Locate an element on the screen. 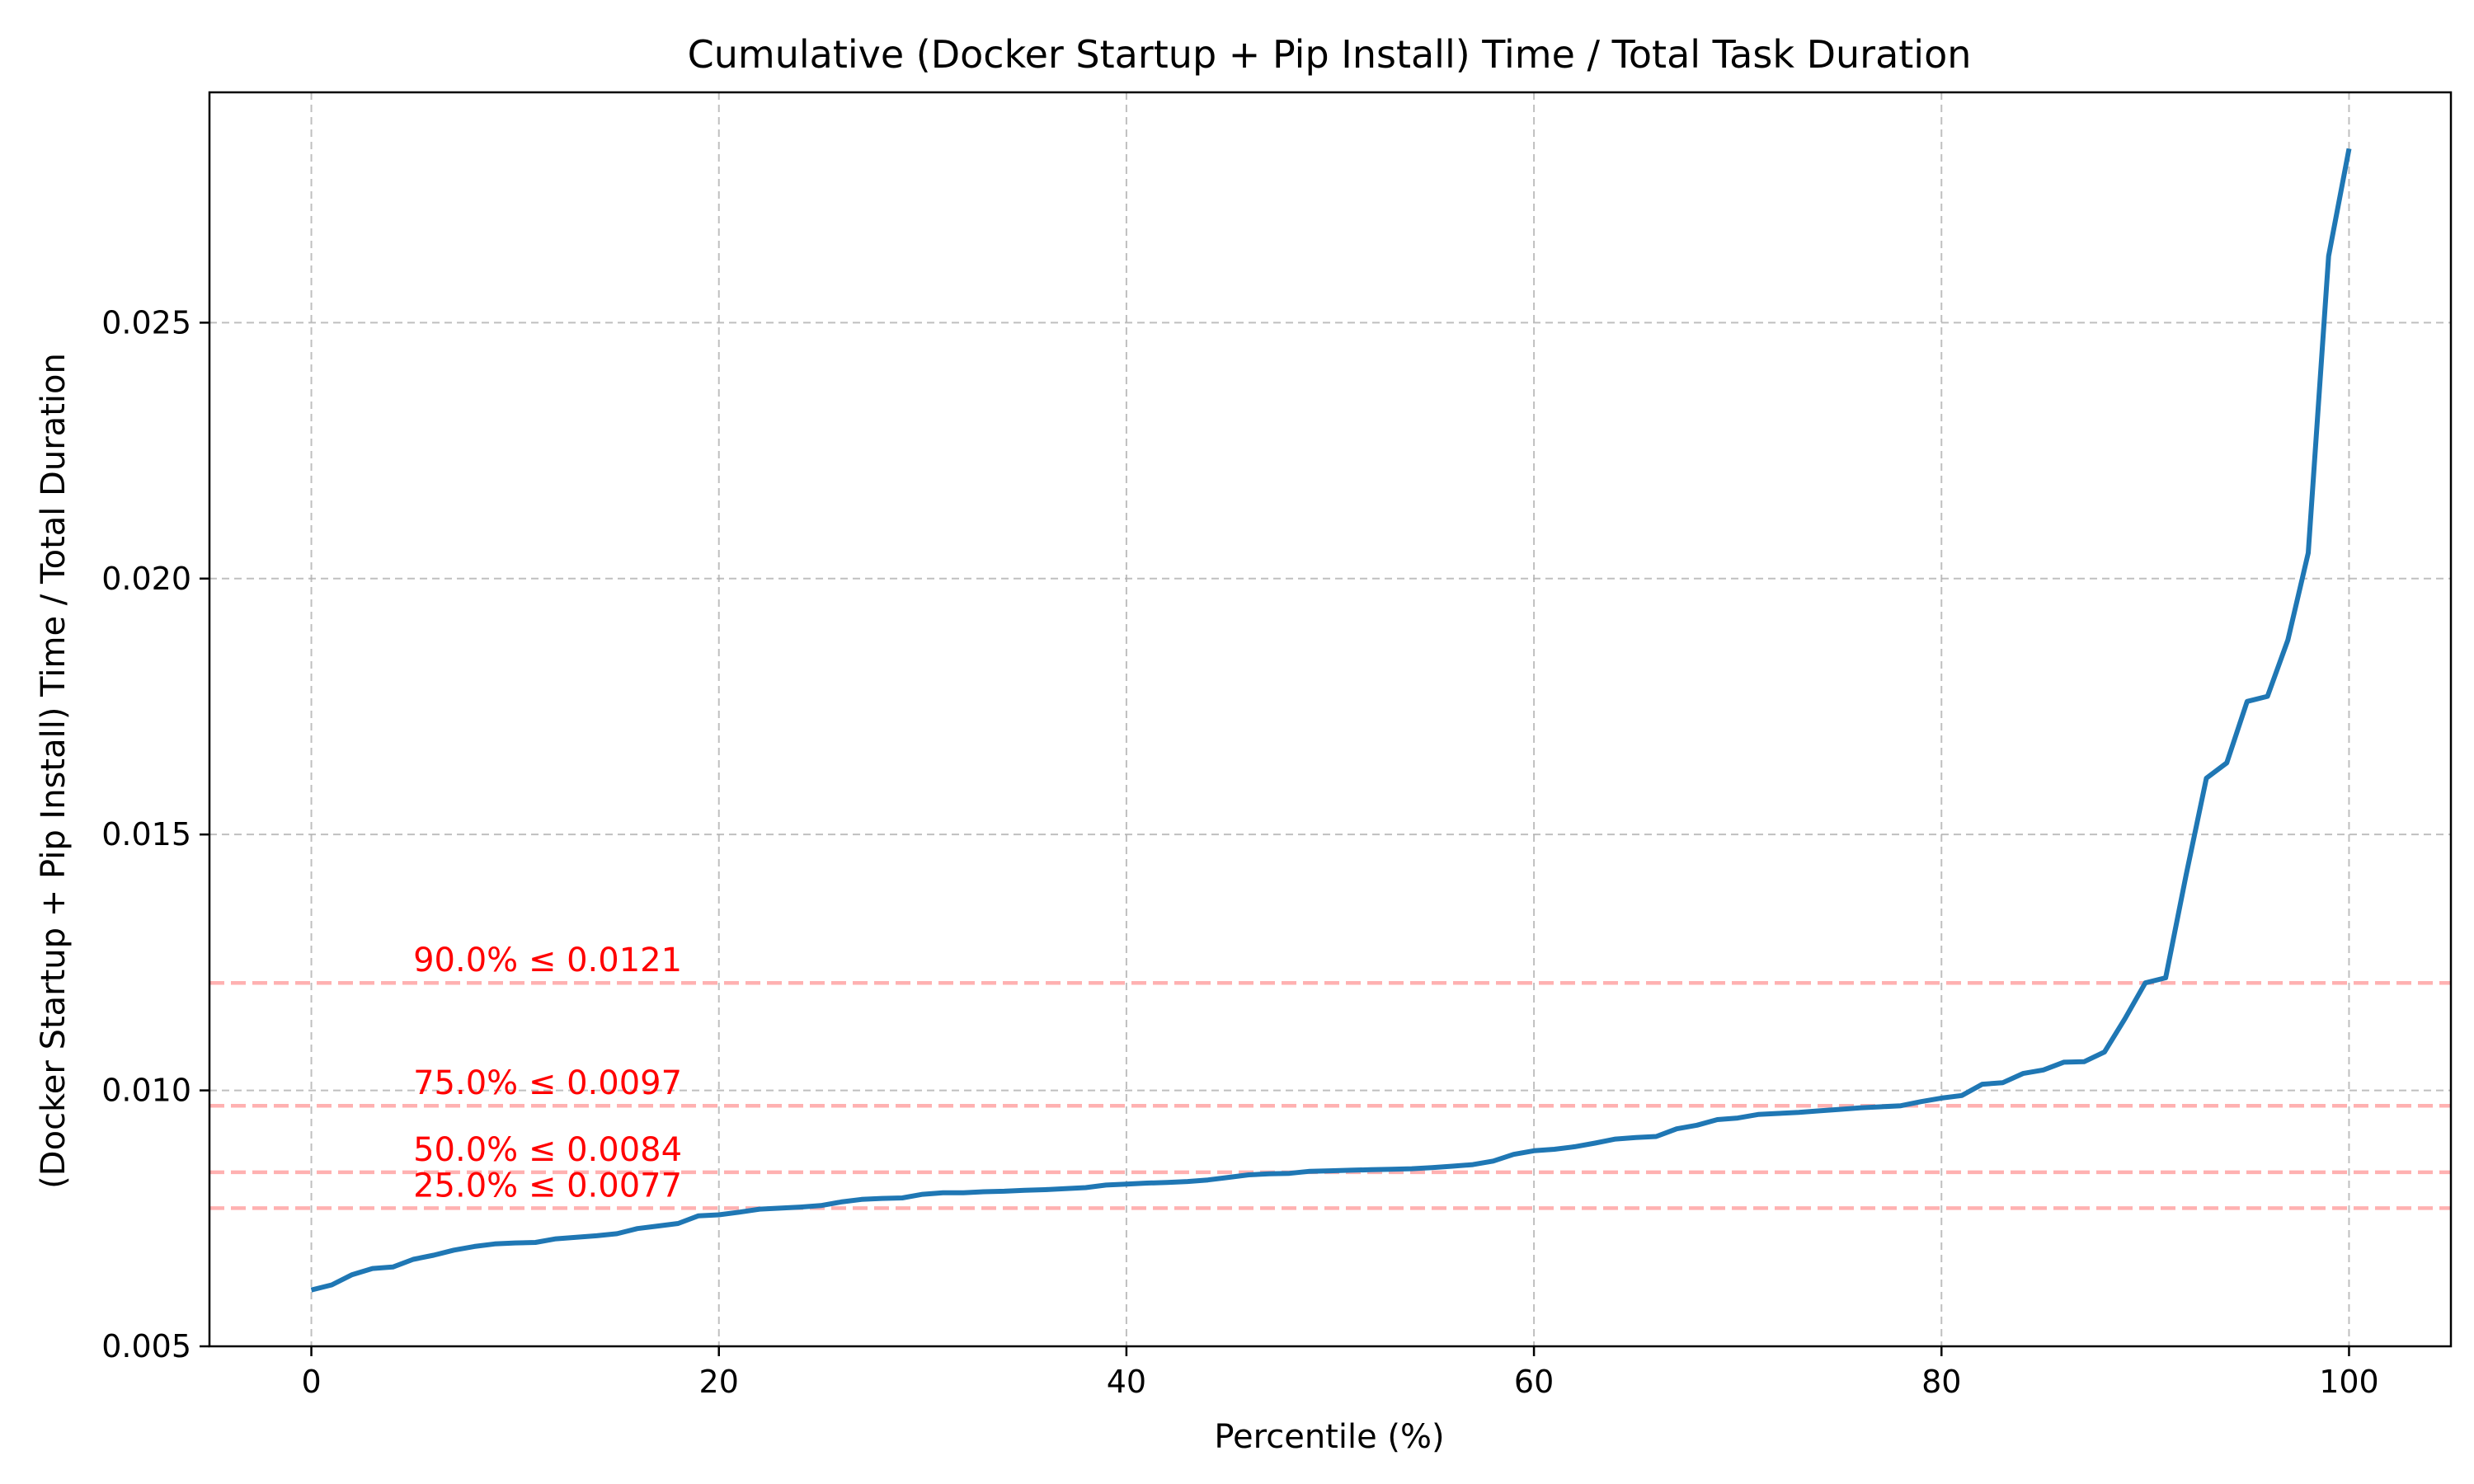 This screenshot has width=2474, height=1484. y-tick-label: 0.025 is located at coordinates (146, 322).